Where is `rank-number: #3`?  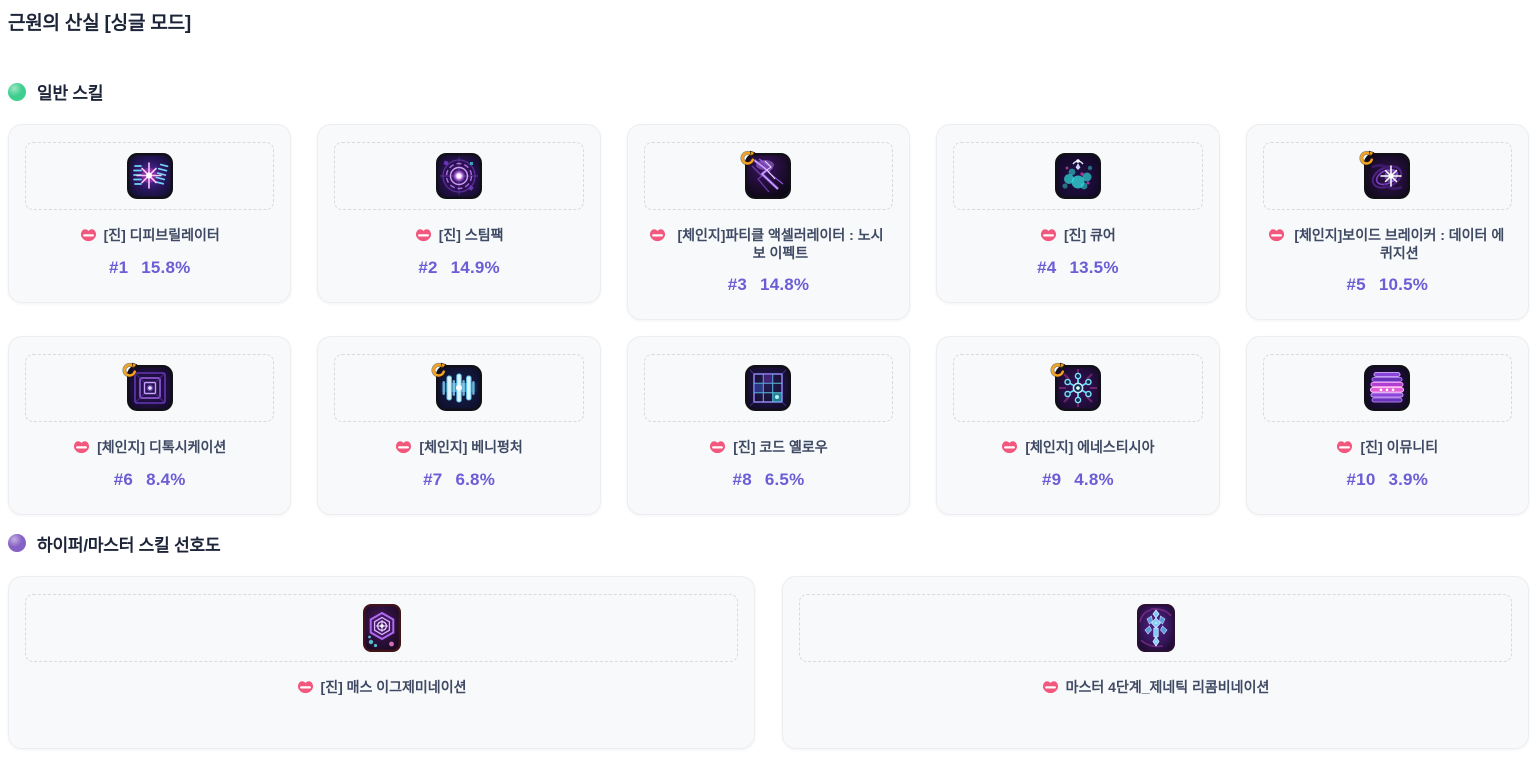 rank-number: #3 is located at coordinates (737, 284).